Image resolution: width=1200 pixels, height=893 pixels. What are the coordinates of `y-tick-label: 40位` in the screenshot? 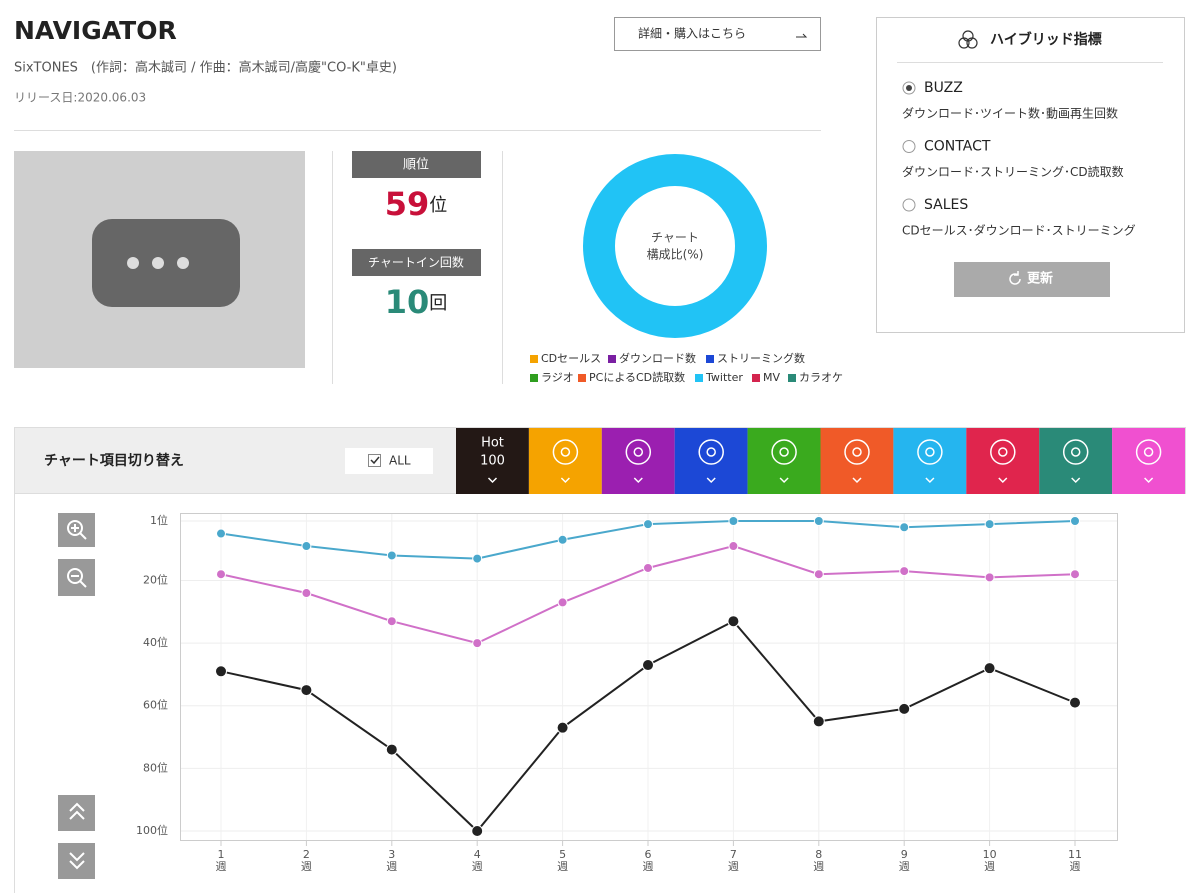 It's located at (155, 642).